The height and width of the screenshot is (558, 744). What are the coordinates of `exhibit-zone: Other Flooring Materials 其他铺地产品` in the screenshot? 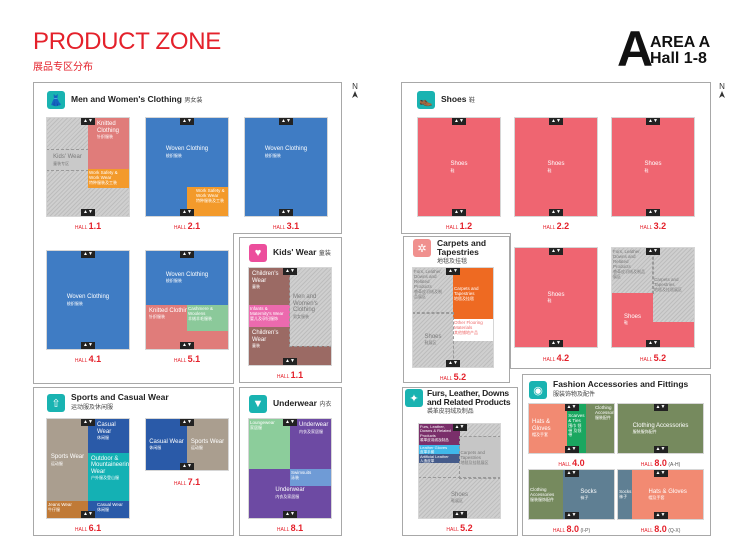 It's located at (473, 330).